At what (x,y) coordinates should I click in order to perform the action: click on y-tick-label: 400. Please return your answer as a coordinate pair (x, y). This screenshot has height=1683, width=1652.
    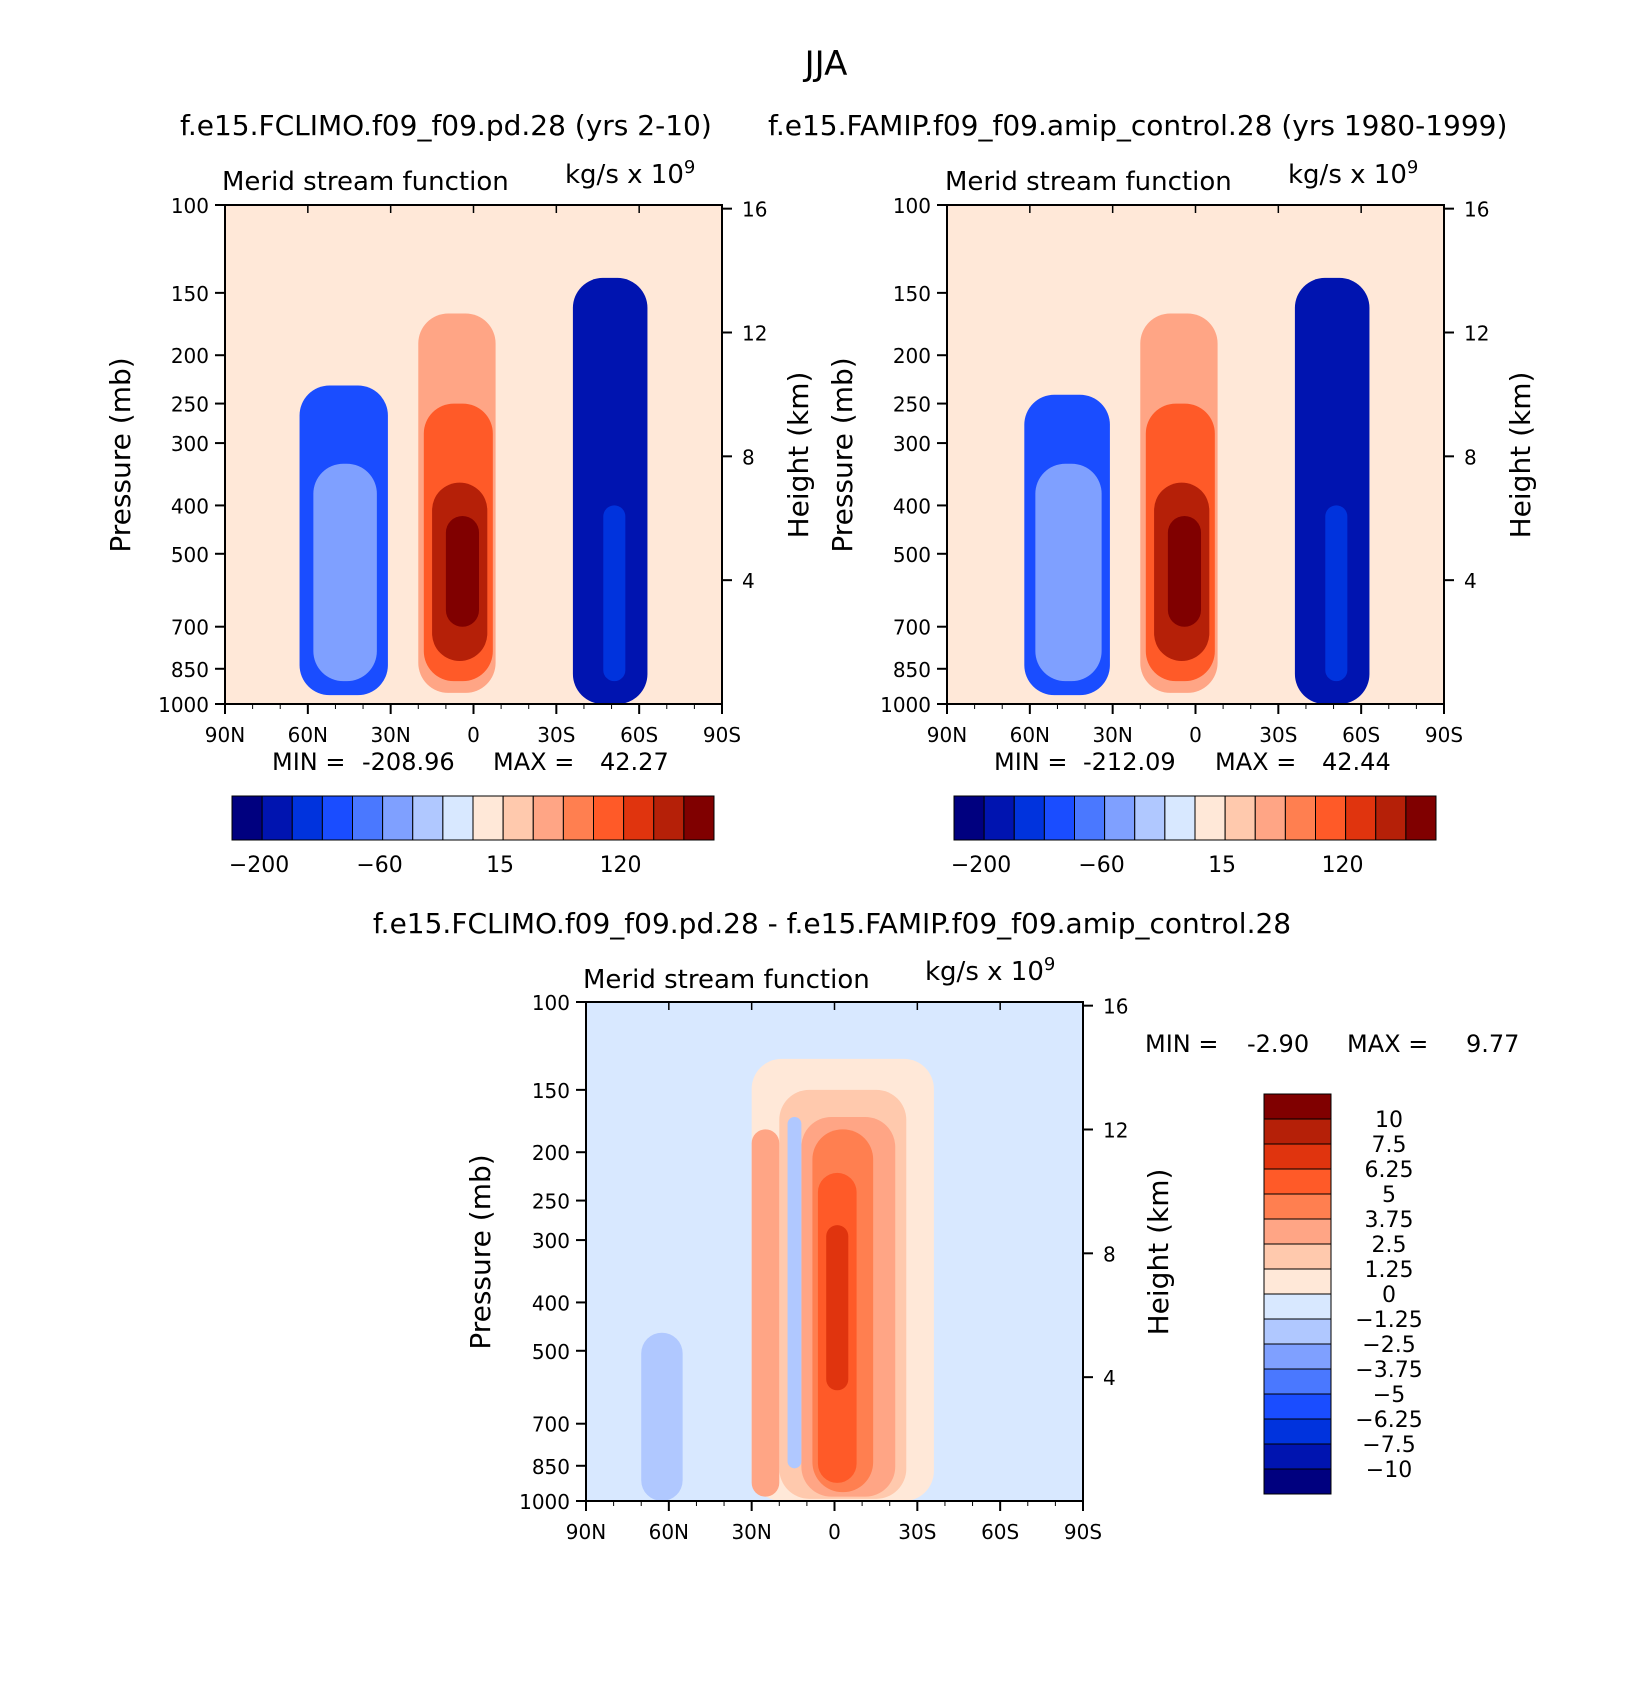
    Looking at the image, I should click on (912, 506).